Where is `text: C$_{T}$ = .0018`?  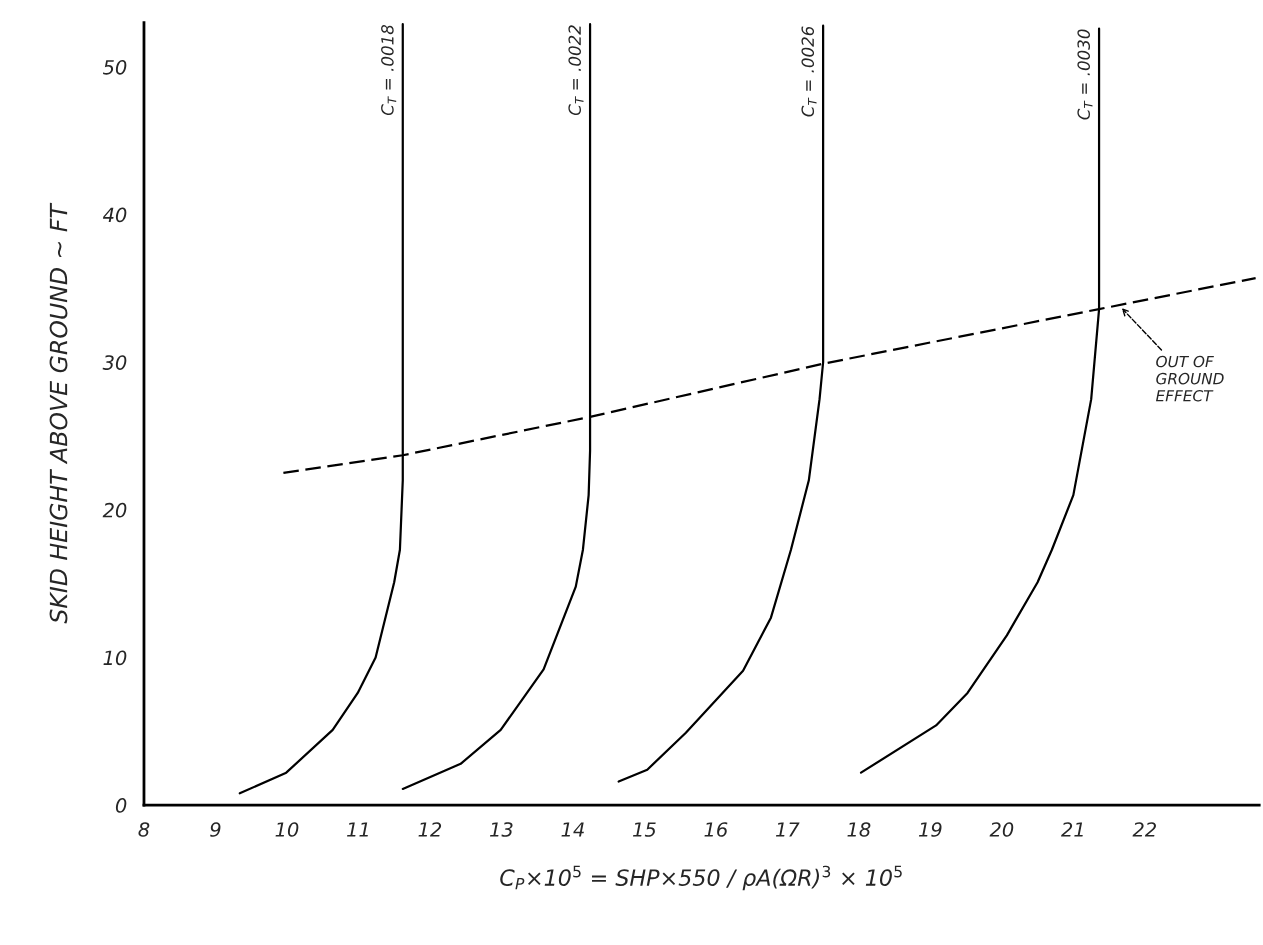 text: C$_{T}$ = .0018 is located at coordinates (389, 70).